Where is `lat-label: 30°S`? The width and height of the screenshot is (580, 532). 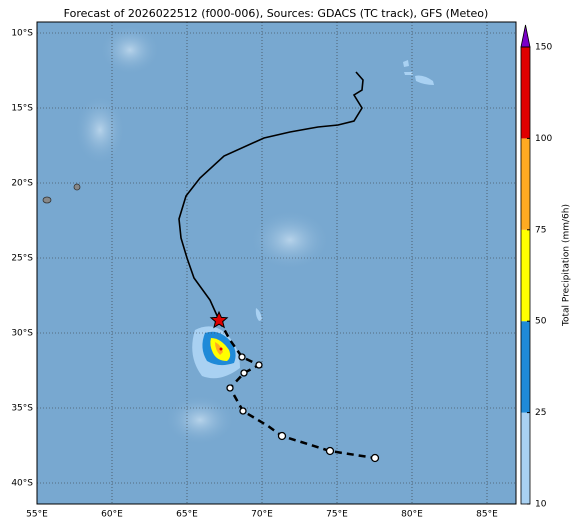
lat-label: 30°S is located at coordinates (22, 334).